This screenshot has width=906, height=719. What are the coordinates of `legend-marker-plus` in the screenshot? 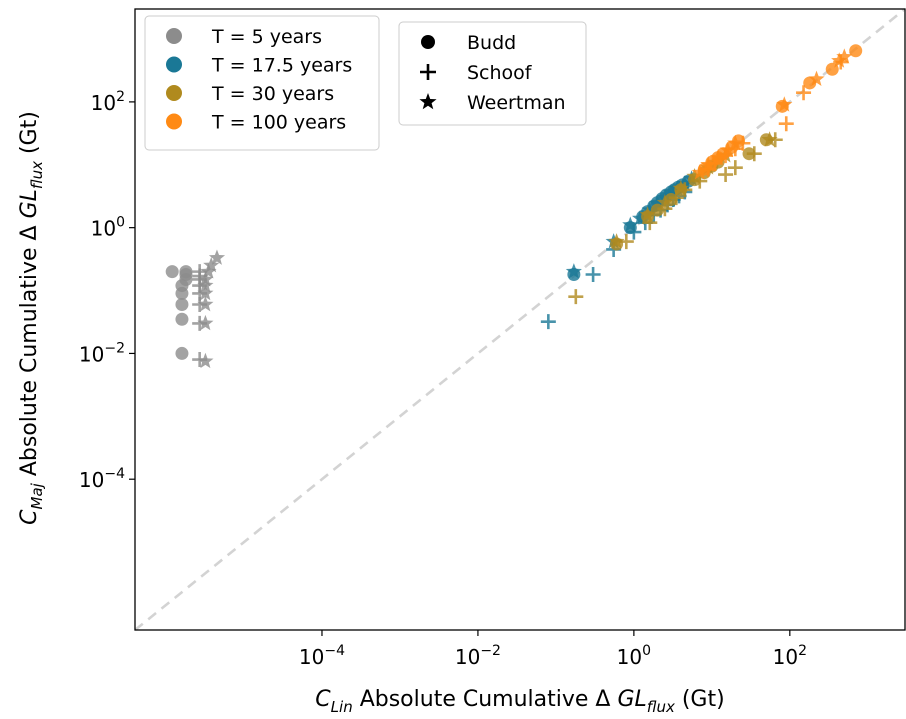 It's located at (428, 72).